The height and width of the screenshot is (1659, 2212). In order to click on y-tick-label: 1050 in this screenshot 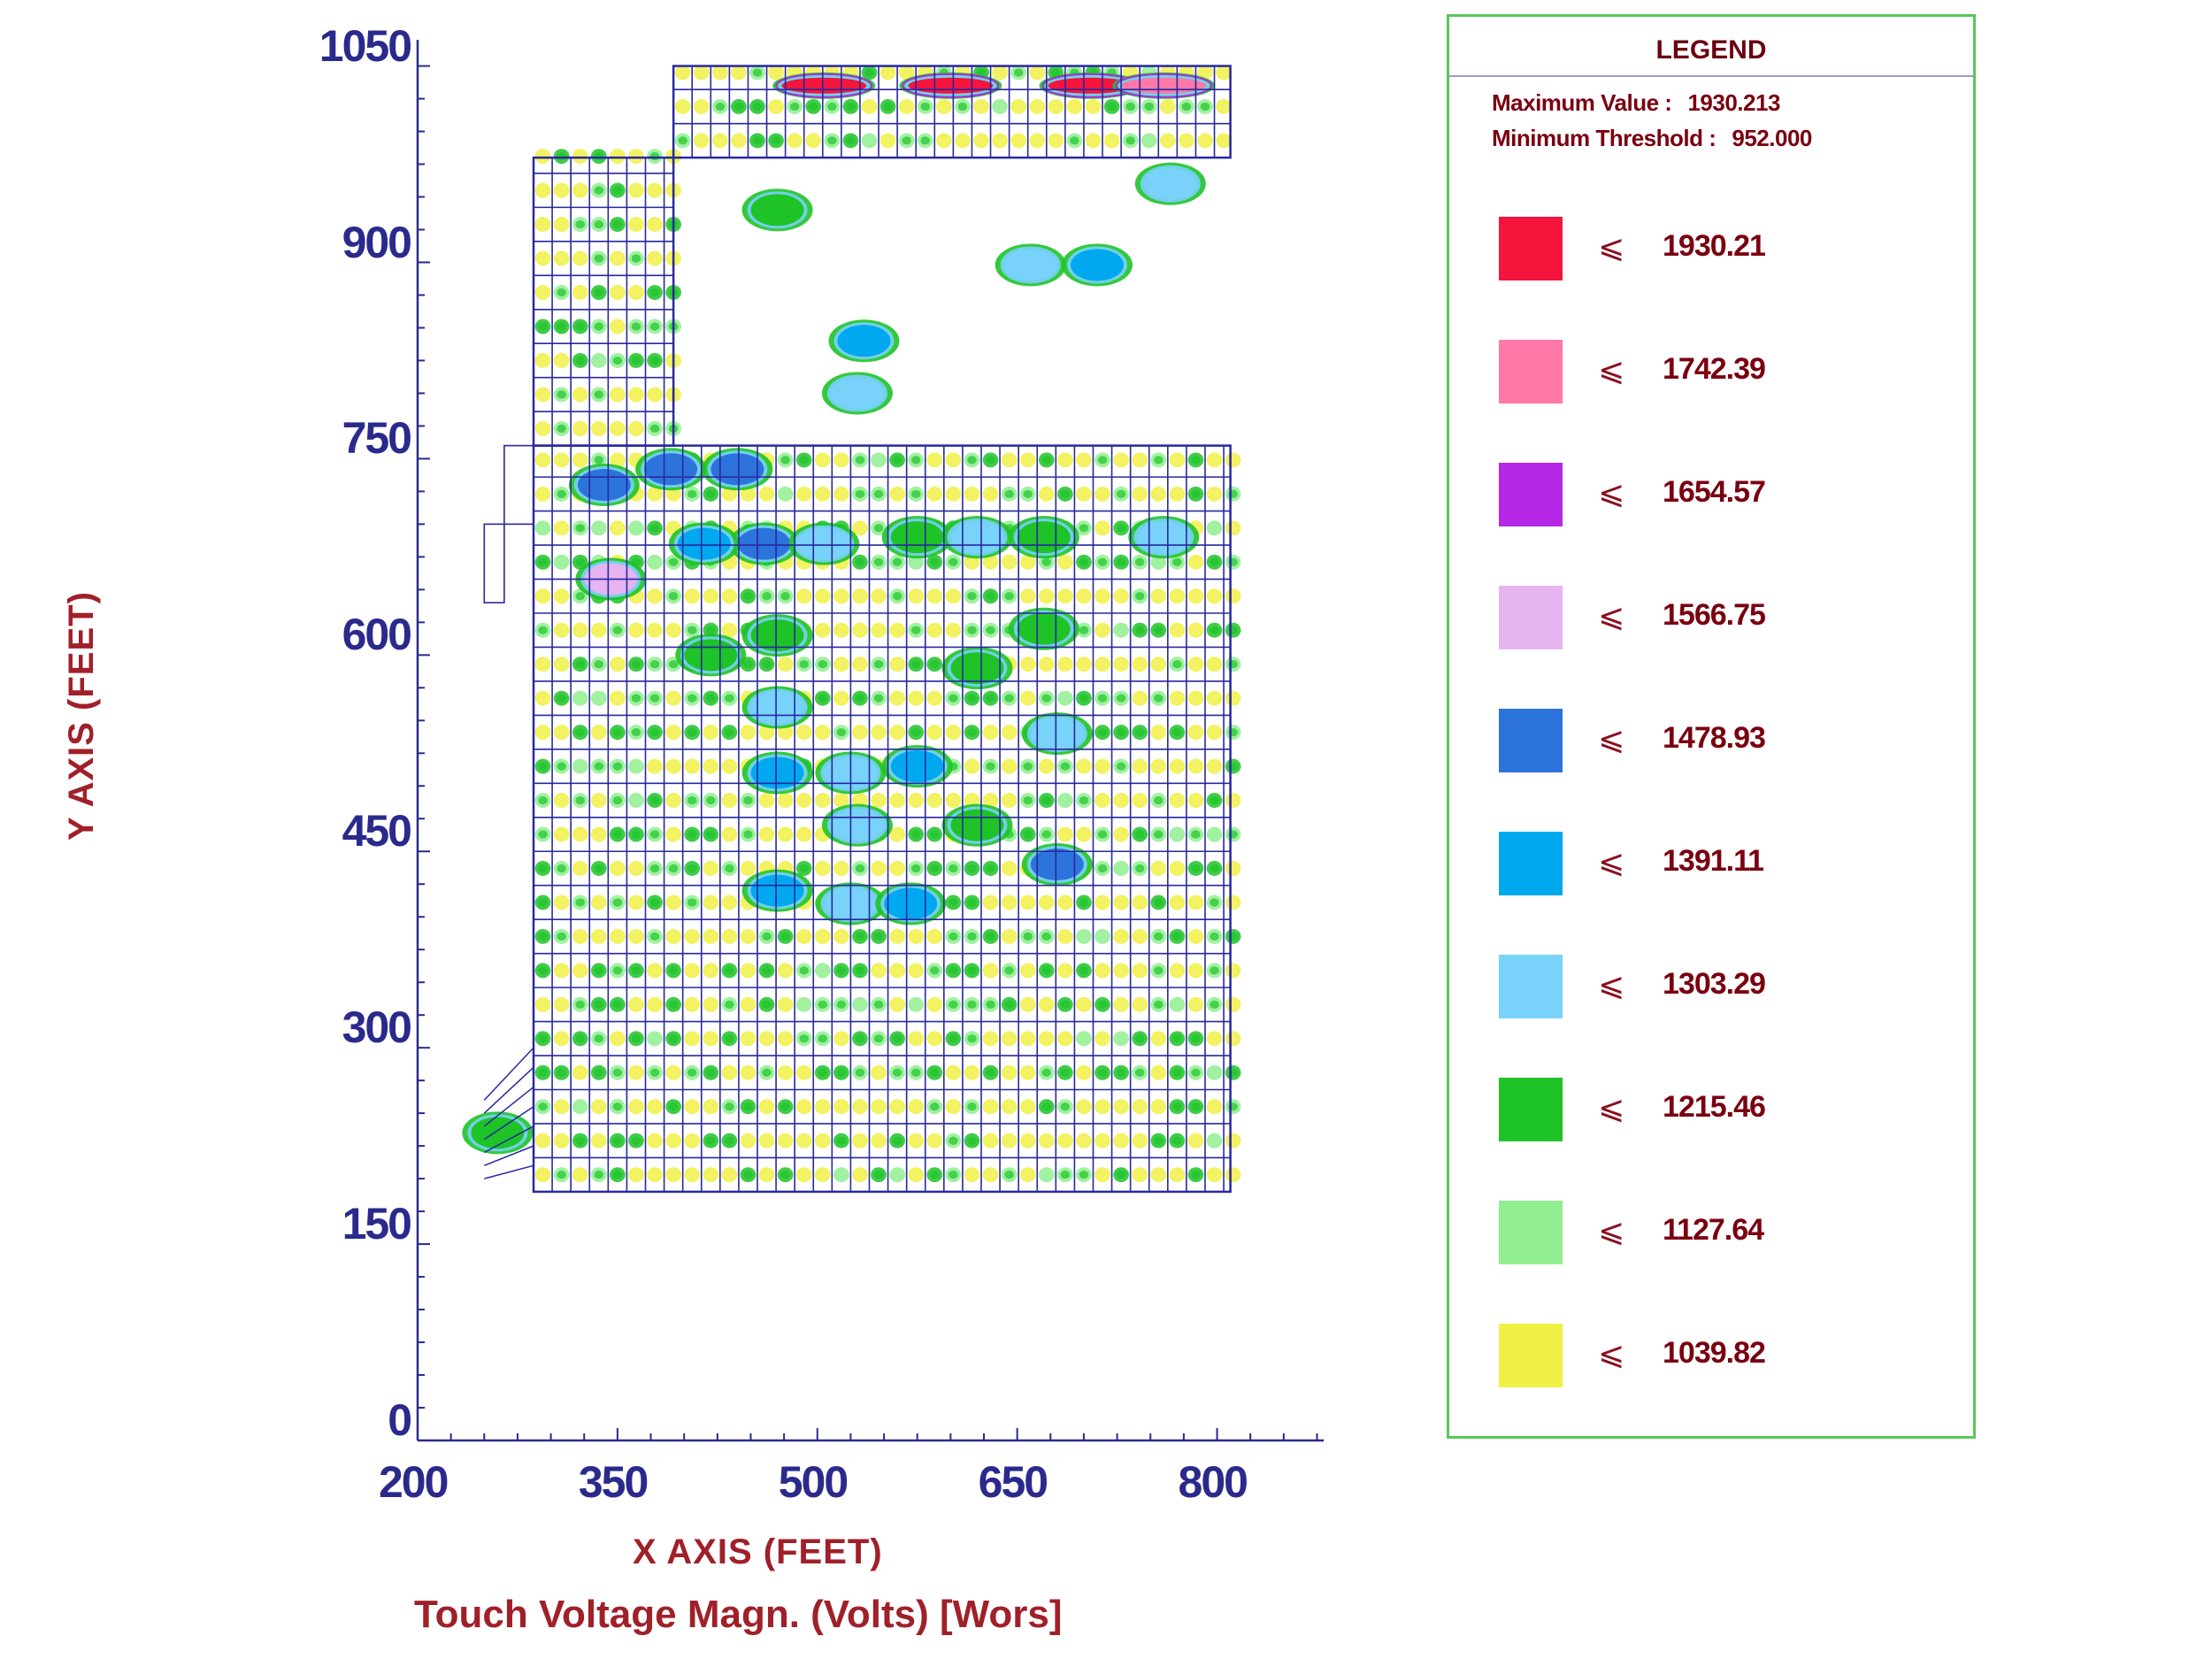, I will do `click(365, 46)`.